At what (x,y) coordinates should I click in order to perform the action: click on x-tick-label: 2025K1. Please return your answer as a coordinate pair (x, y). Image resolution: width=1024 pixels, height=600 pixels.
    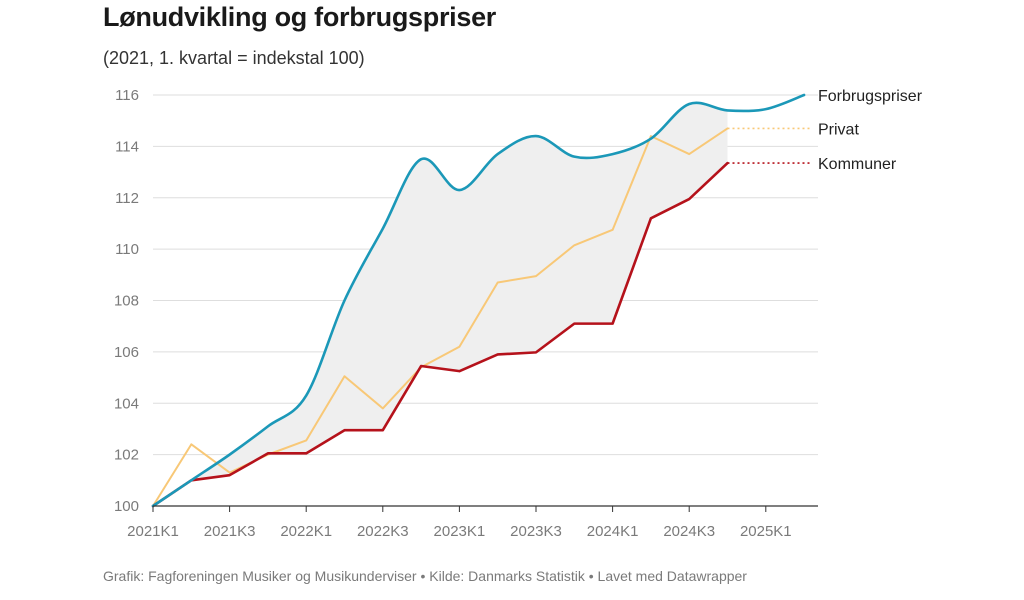
    Looking at the image, I should click on (766, 531).